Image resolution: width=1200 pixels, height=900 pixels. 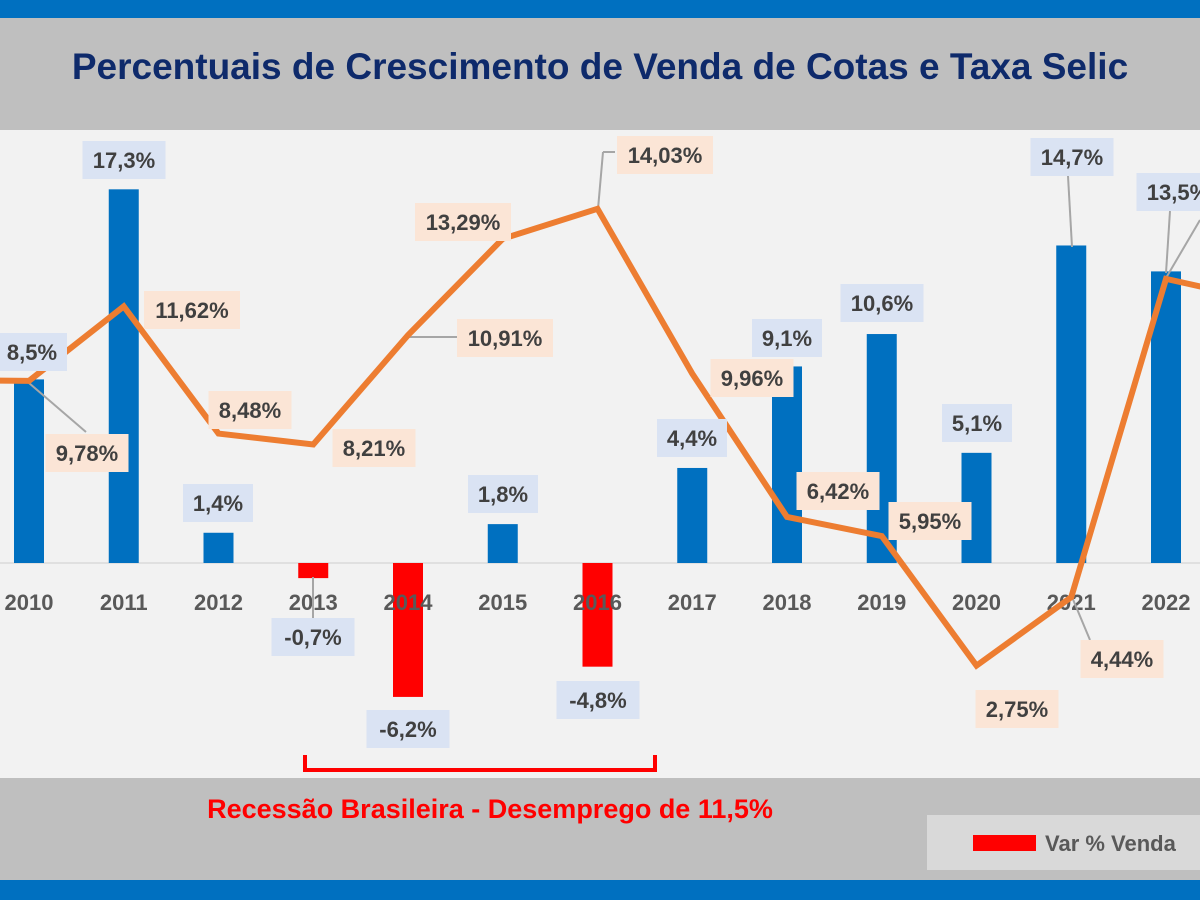 I want to click on selic-data-label: 6,42%, so click(x=838, y=491).